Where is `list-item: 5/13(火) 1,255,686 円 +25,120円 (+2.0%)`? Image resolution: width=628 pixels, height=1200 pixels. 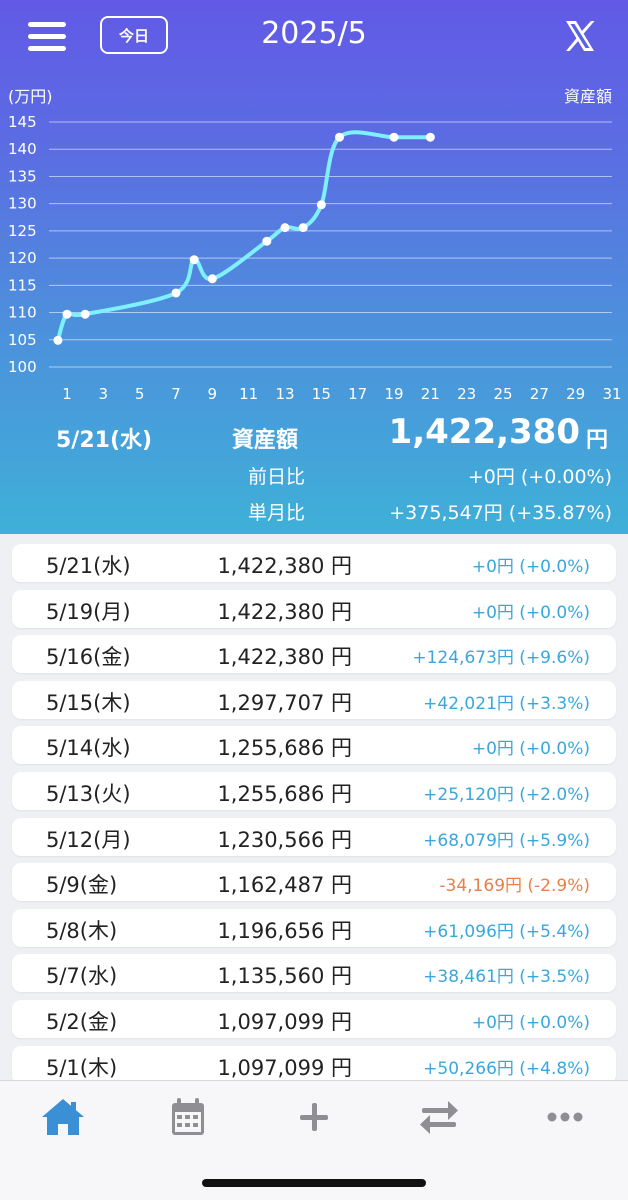
list-item: 5/13(火) 1,255,686 円 +25,120円 (+2.0%) is located at coordinates (314, 791).